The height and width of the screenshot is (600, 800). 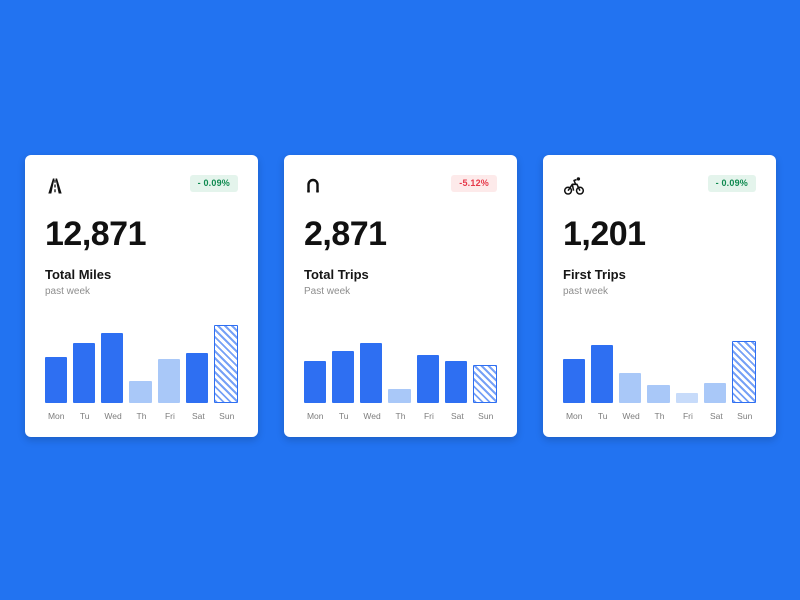 What do you see at coordinates (78, 274) in the screenshot?
I see `stat-title: Total Miles` at bounding box center [78, 274].